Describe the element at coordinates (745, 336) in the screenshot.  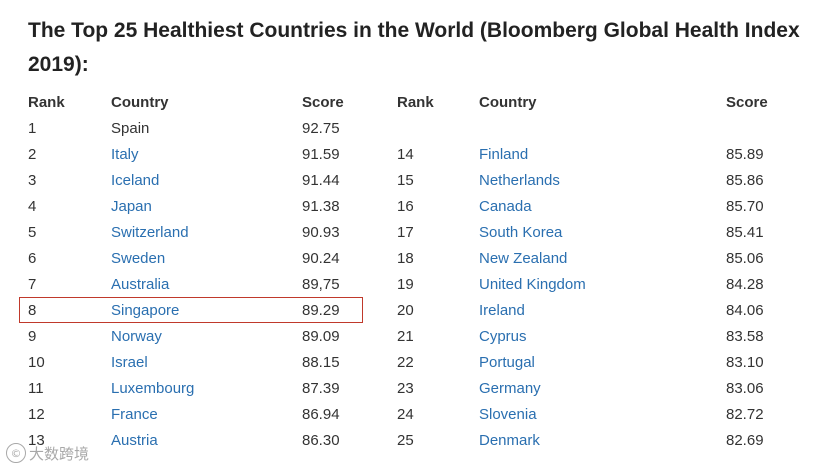
I see `table-row-21-score-cell: 83.58` at that location.